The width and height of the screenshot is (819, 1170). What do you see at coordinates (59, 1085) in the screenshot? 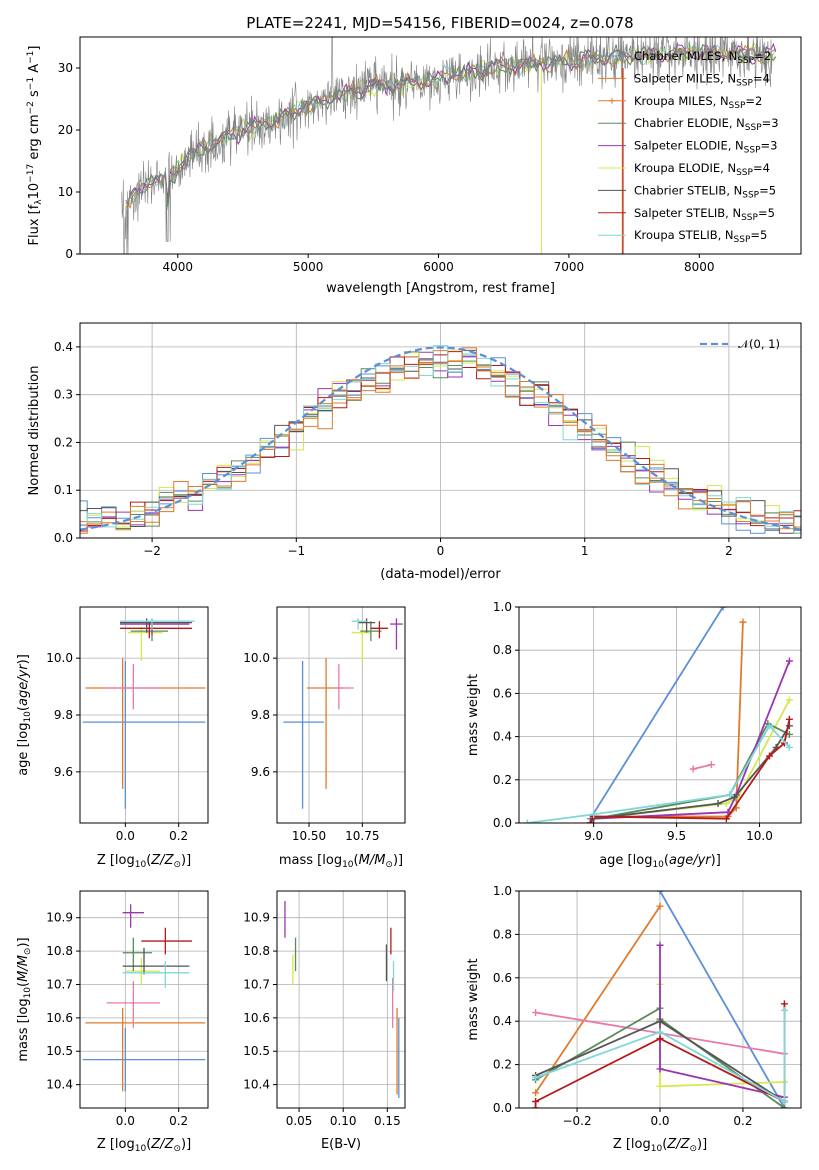
I see `y-tick-label: 10.4` at bounding box center [59, 1085].